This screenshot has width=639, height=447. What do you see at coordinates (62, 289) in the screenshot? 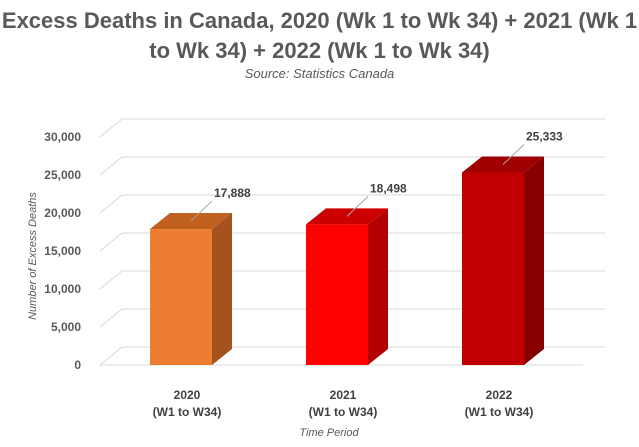
I see `y-tick-label: 10,000` at bounding box center [62, 289].